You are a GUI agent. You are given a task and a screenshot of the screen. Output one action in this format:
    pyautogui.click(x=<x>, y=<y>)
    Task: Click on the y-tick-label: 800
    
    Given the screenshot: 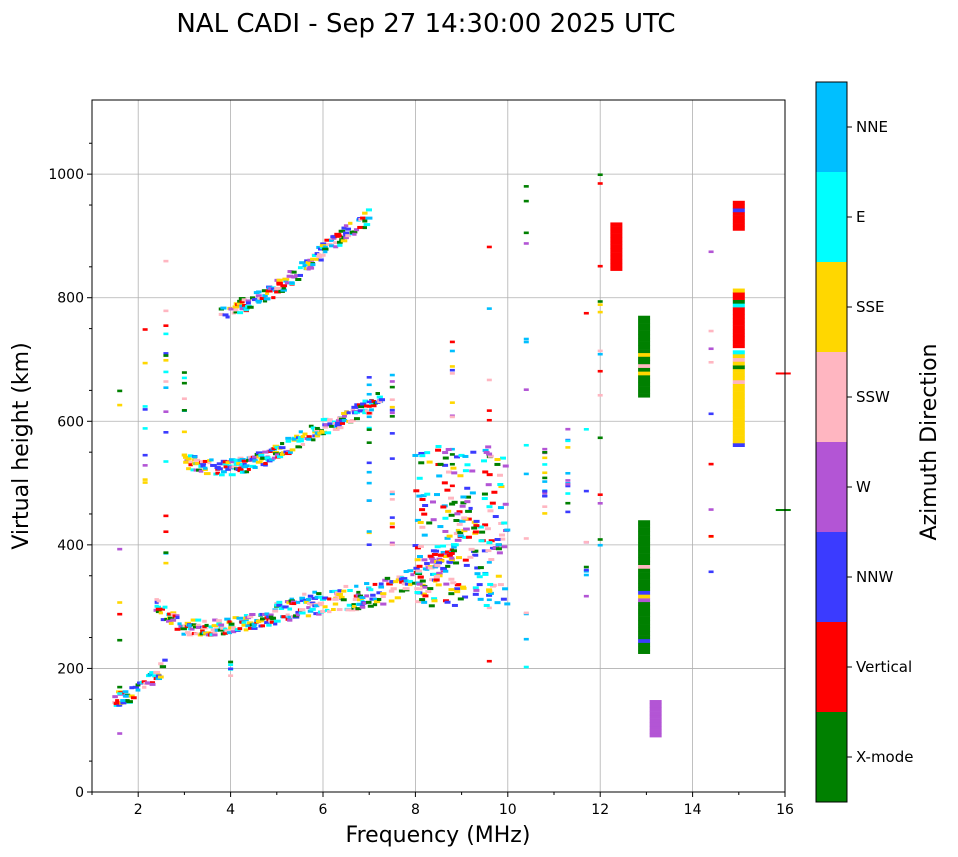 What is the action you would take?
    pyautogui.click(x=70, y=299)
    